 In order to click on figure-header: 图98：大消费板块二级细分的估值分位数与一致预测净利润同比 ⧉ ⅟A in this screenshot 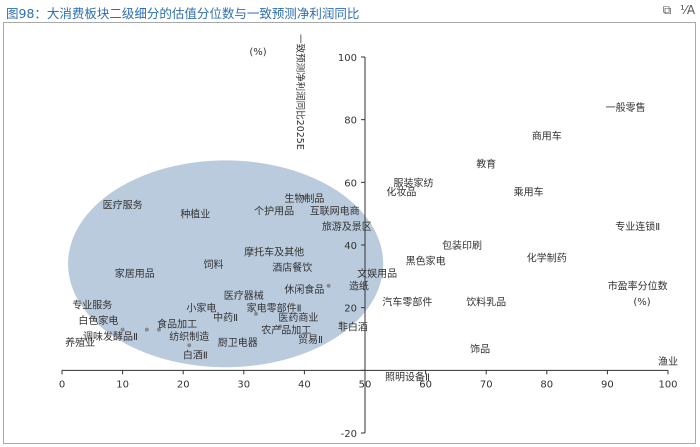, I will do `click(350, 11)`.